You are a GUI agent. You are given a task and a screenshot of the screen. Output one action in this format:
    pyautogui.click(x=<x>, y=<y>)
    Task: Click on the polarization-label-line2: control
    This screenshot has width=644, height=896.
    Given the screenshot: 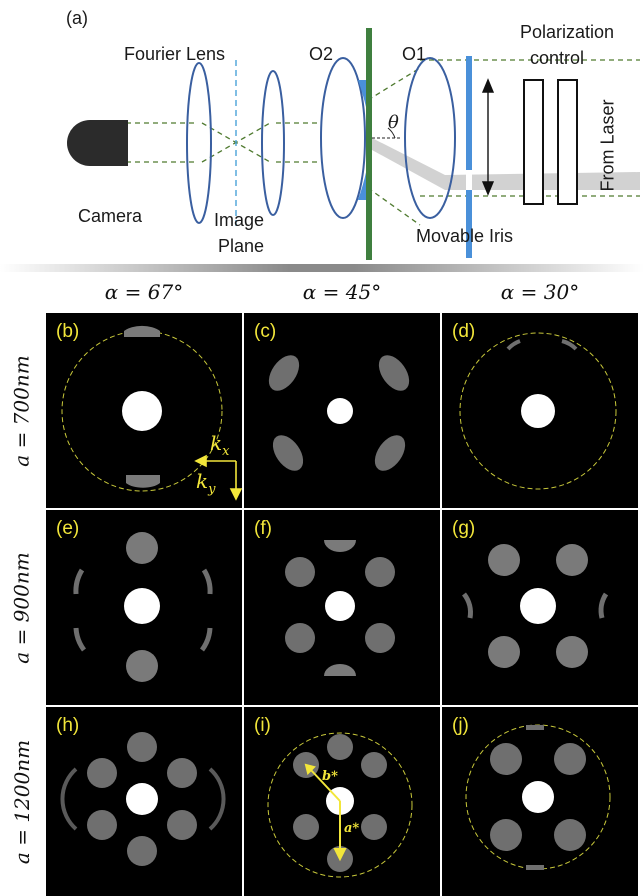 What is the action you would take?
    pyautogui.click(x=557, y=58)
    